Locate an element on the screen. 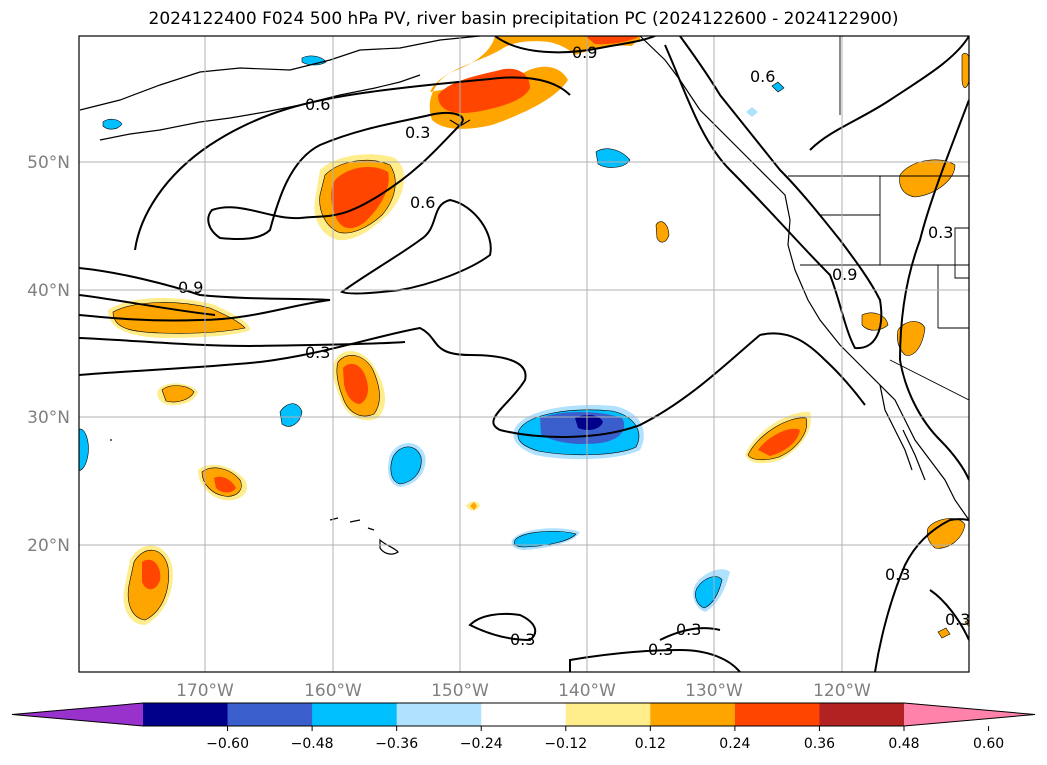 The width and height of the screenshot is (1047, 765). lon-label: 150°W is located at coordinates (460, 691).